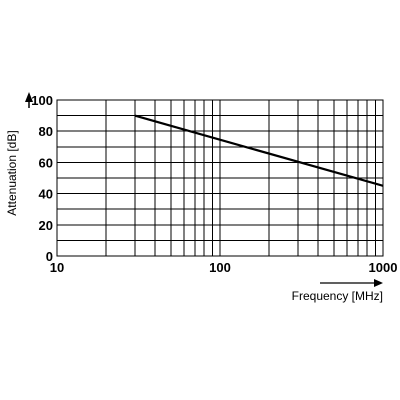 Image resolution: width=400 pixels, height=400 pixels. What do you see at coordinates (12, 172) in the screenshot?
I see `y-axis-label: Attenuation [dB]` at bounding box center [12, 172].